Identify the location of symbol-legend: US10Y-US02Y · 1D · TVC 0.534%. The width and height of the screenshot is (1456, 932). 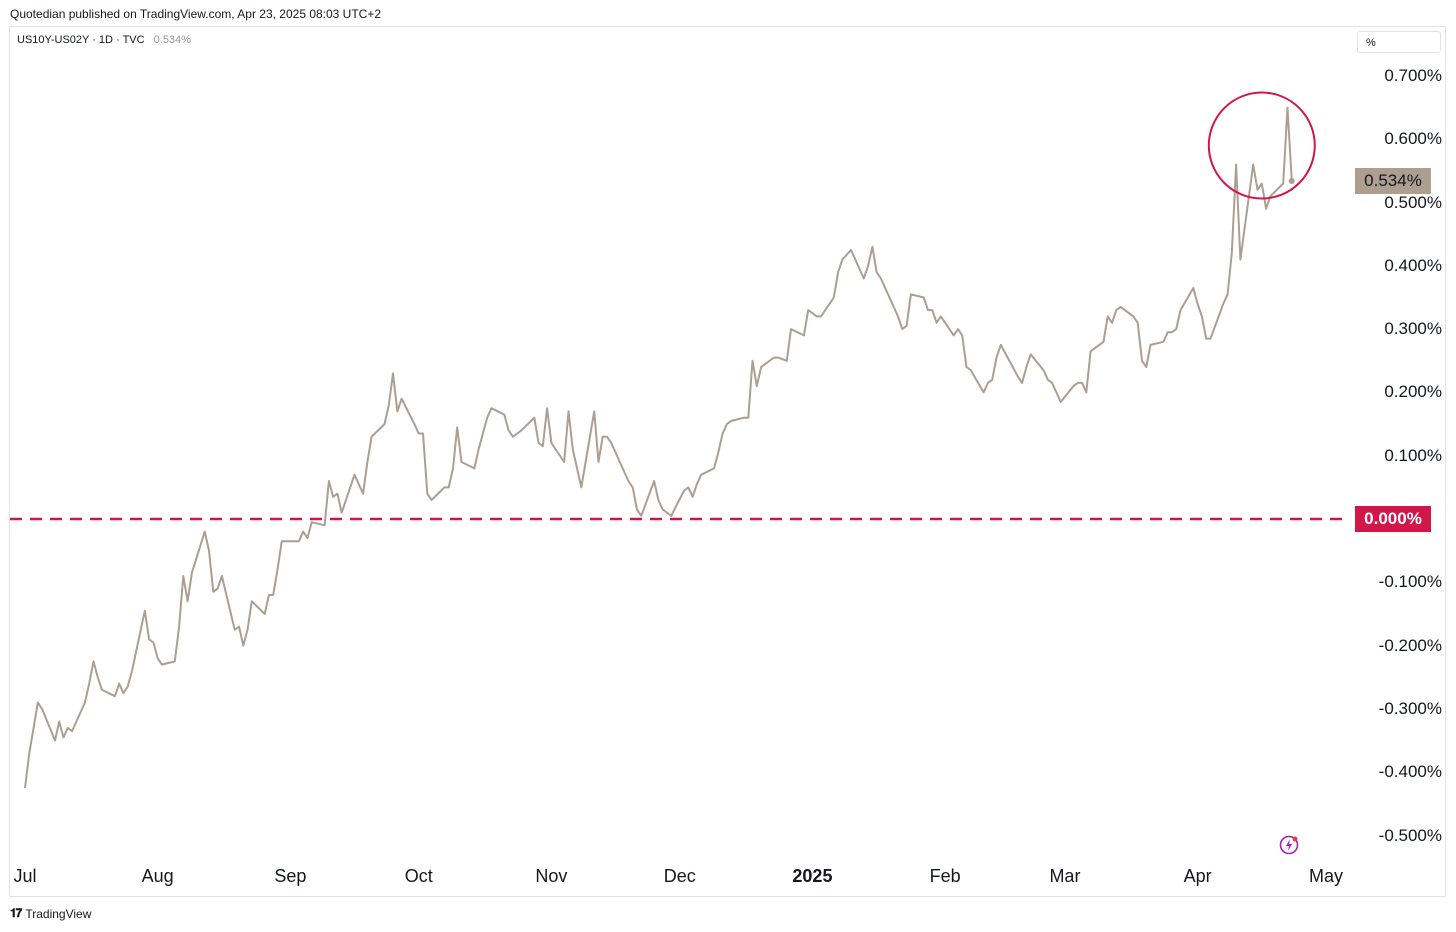
(104, 40).